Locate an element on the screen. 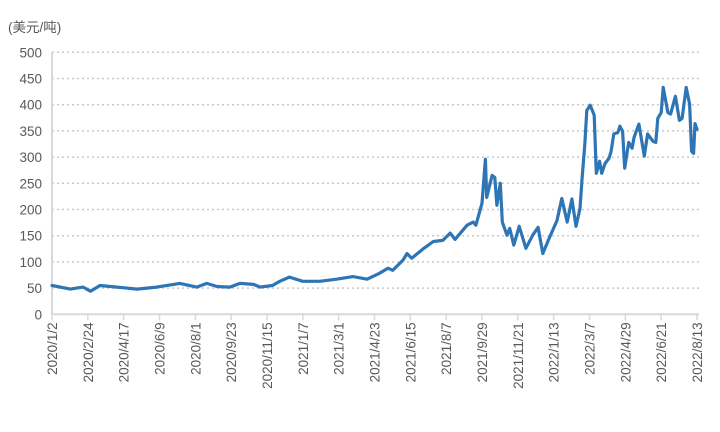 The width and height of the screenshot is (720, 432). y-tick-label: 200 is located at coordinates (30, 210).